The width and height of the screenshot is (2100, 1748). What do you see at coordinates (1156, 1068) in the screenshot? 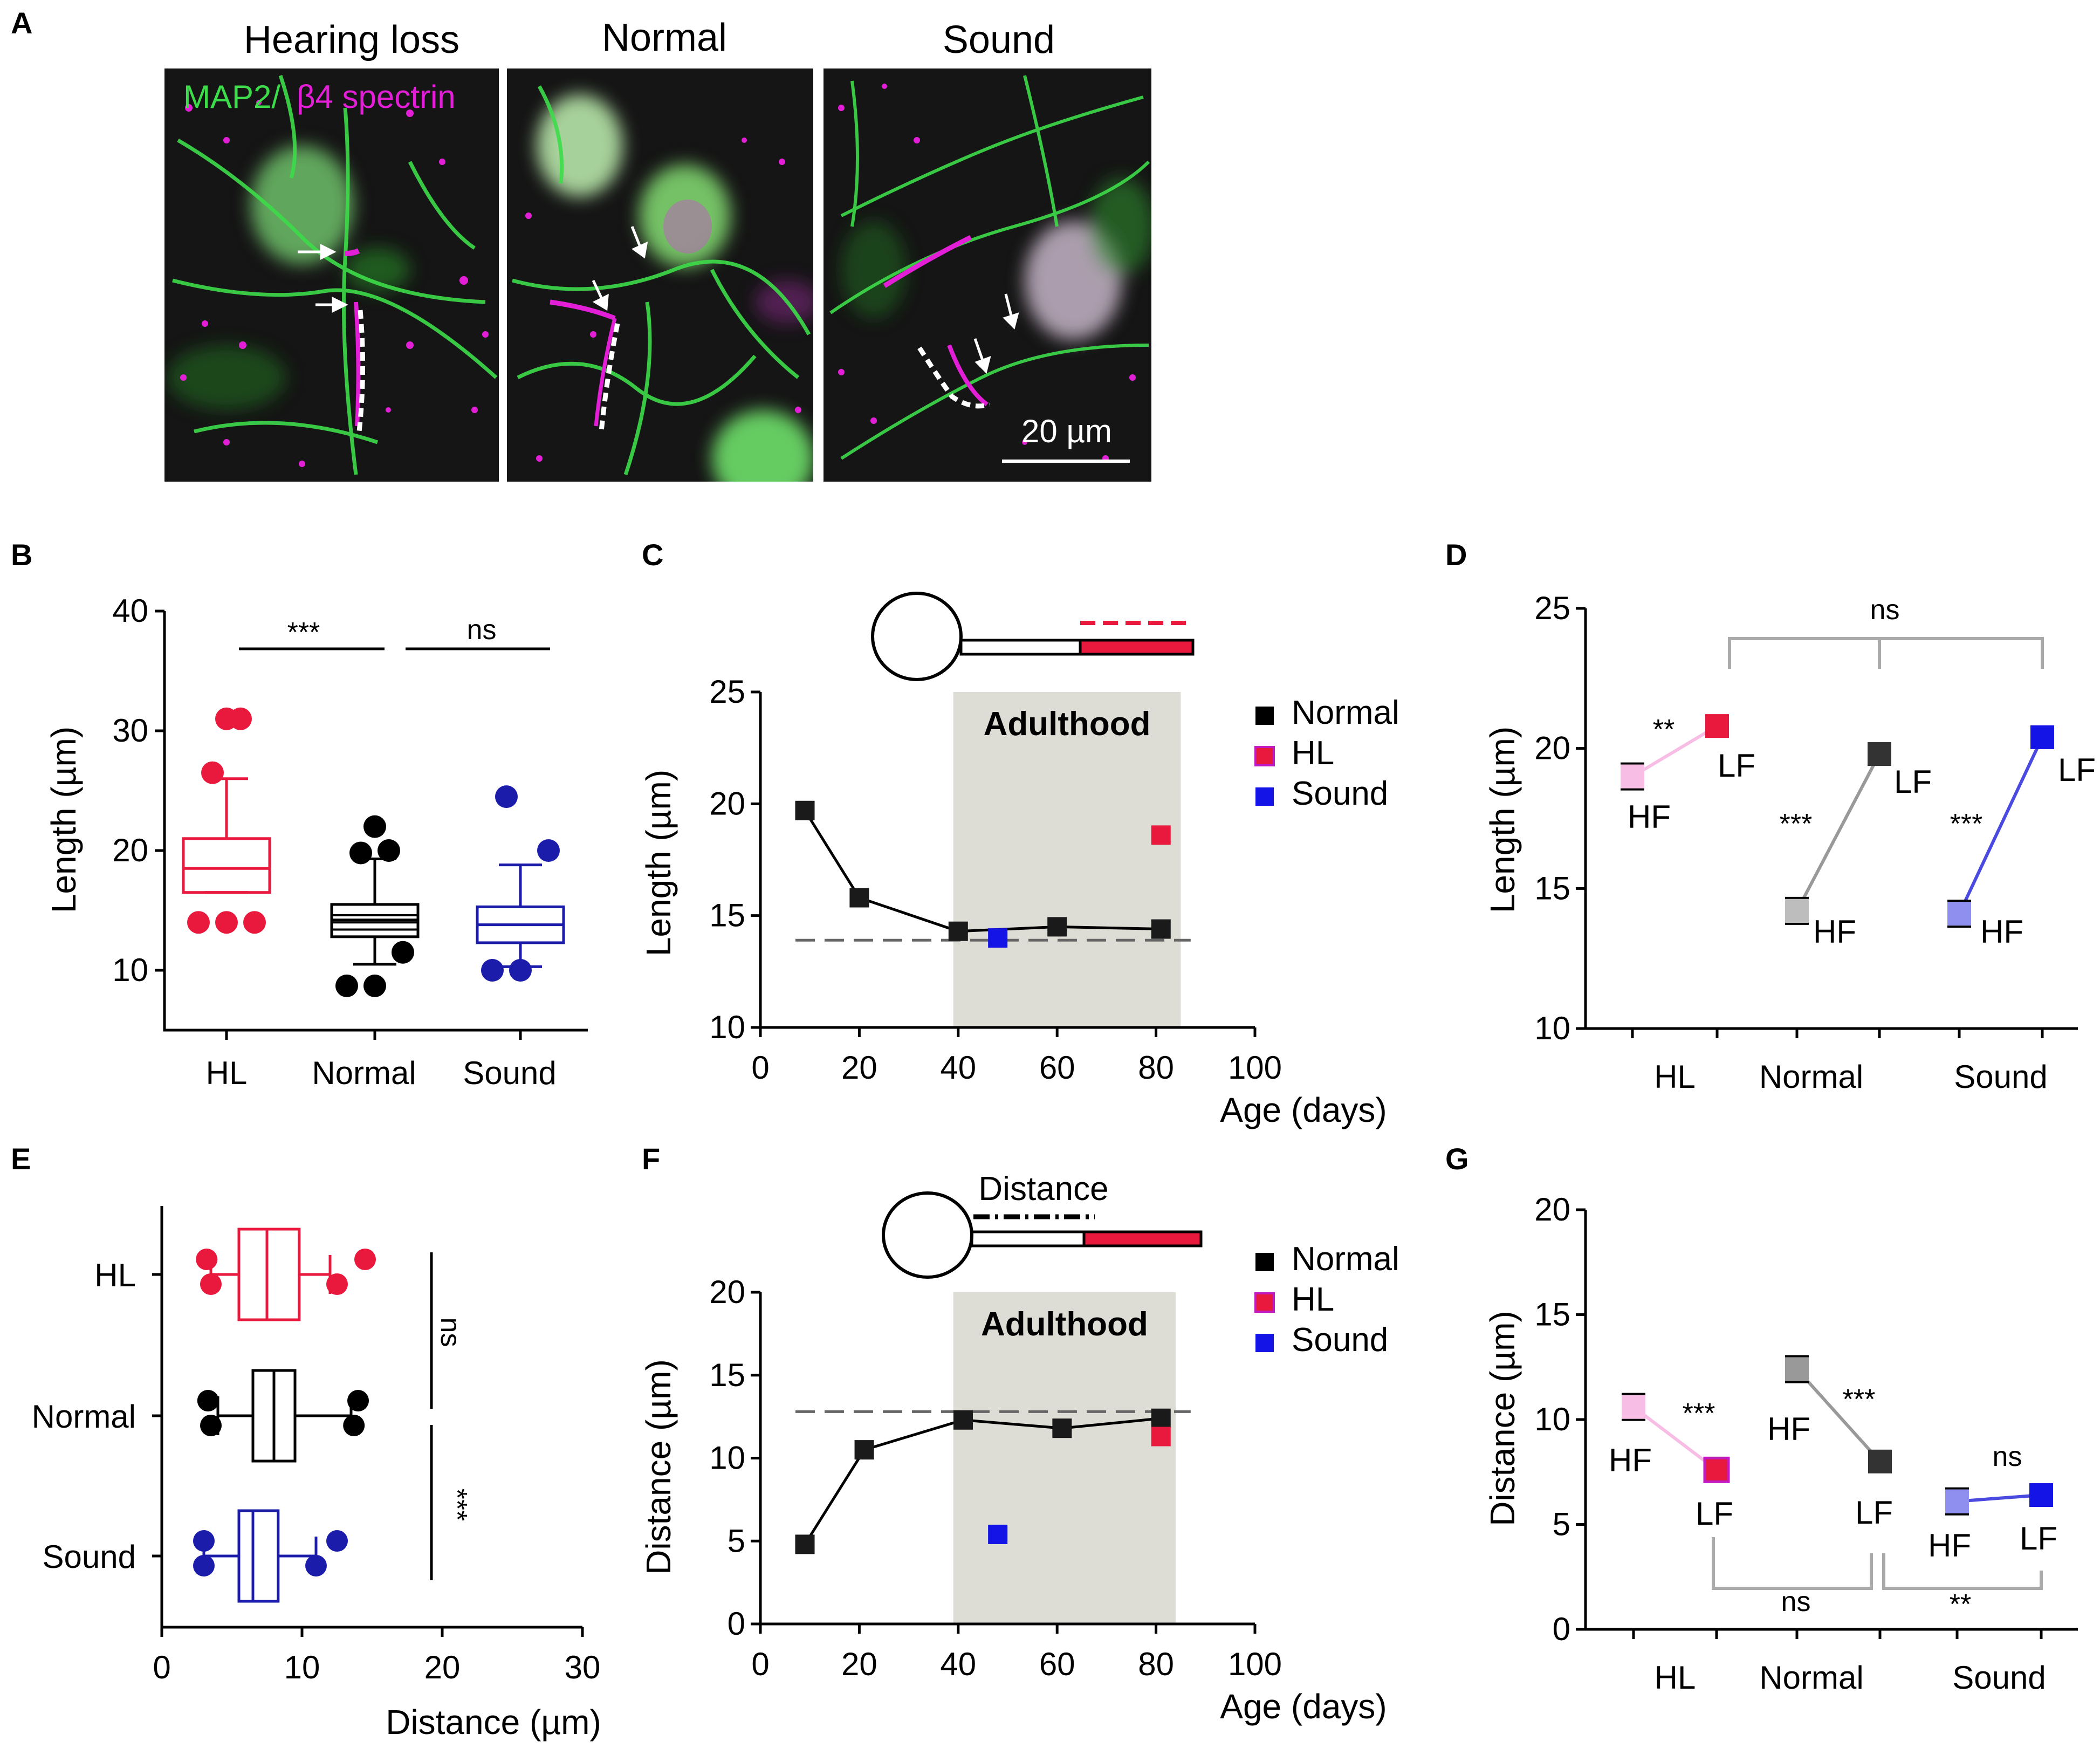
I see `x-tick-label: 80` at bounding box center [1156, 1068].